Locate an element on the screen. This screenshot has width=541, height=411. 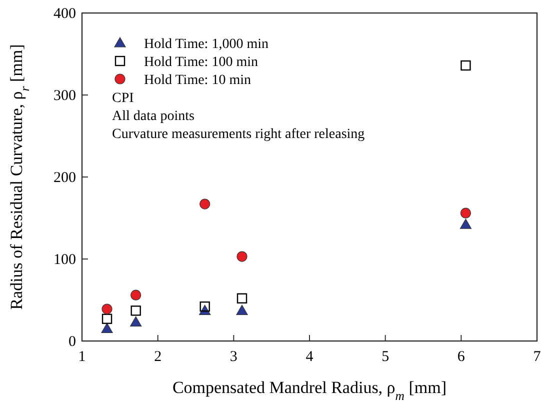
y-tick-label: 300 is located at coordinates (65, 96).